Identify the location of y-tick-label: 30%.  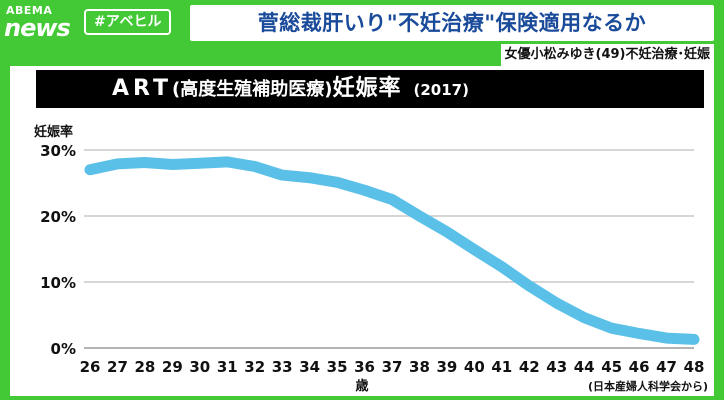
(58, 151).